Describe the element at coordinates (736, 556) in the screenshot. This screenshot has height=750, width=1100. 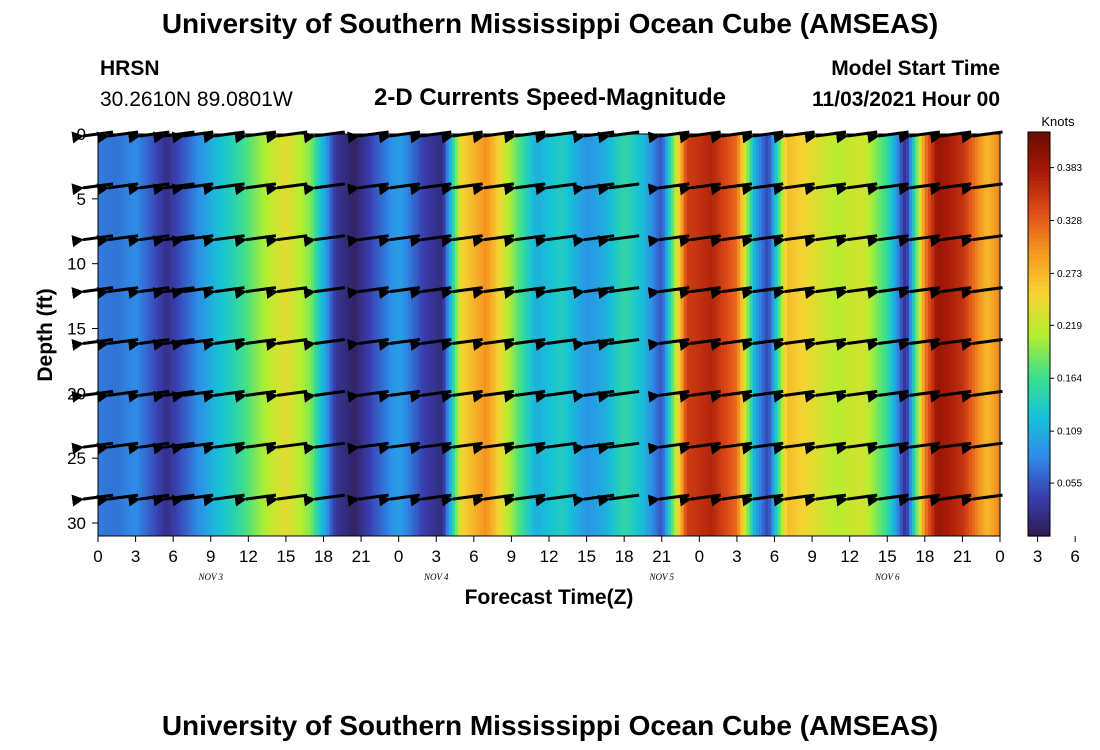
I see `x-tick-label: 3` at that location.